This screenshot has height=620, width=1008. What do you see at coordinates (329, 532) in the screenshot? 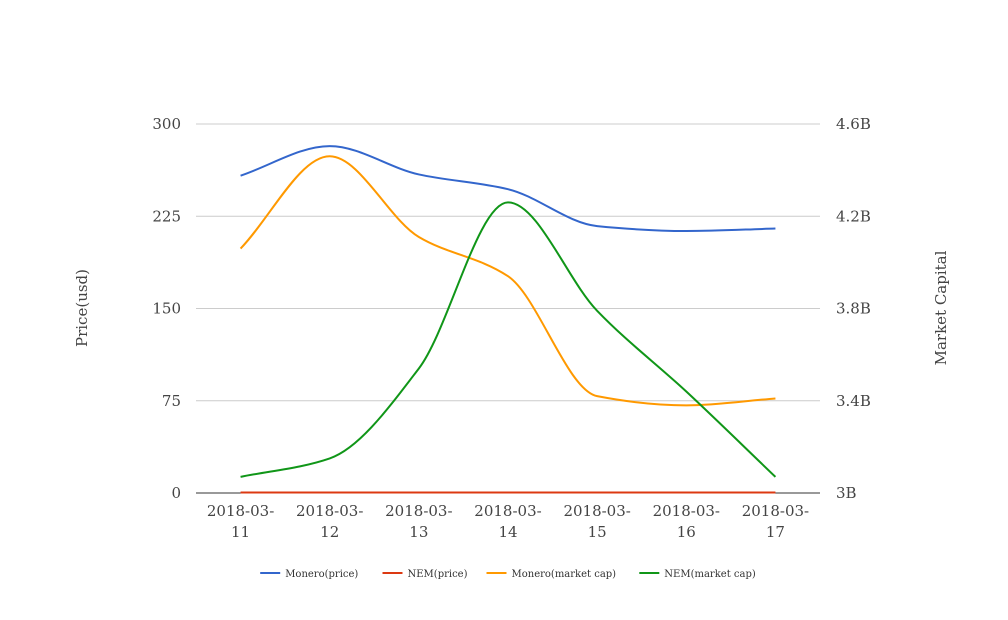
I see `x-tick-label: 12` at bounding box center [329, 532].